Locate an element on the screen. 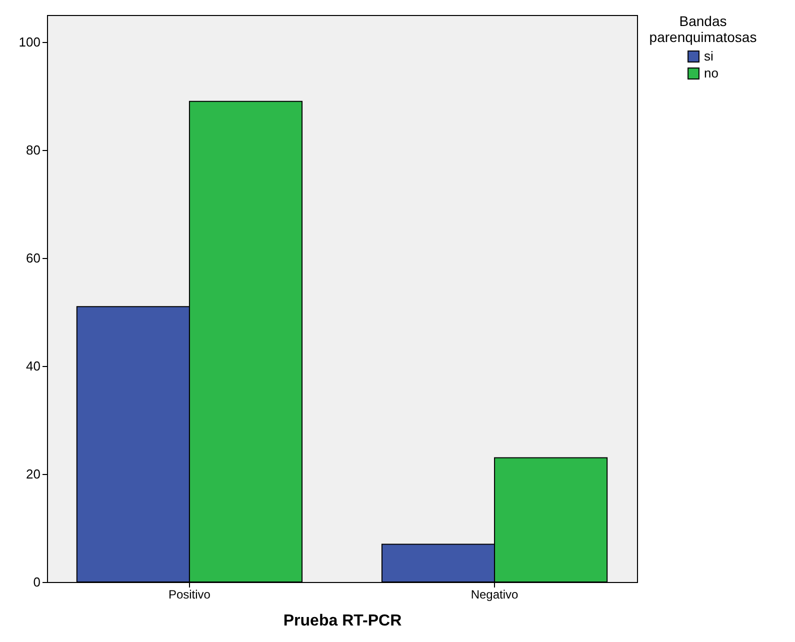 The image size is (795, 642). x-tick-label: Positivo is located at coordinates (189, 595).